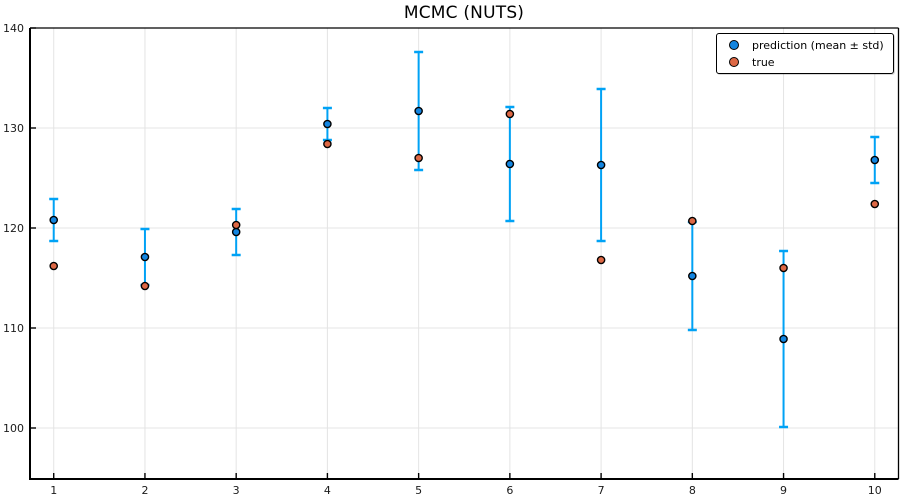 The height and width of the screenshot is (500, 900). What do you see at coordinates (13, 428) in the screenshot?
I see `y-tick-label: 100` at bounding box center [13, 428].